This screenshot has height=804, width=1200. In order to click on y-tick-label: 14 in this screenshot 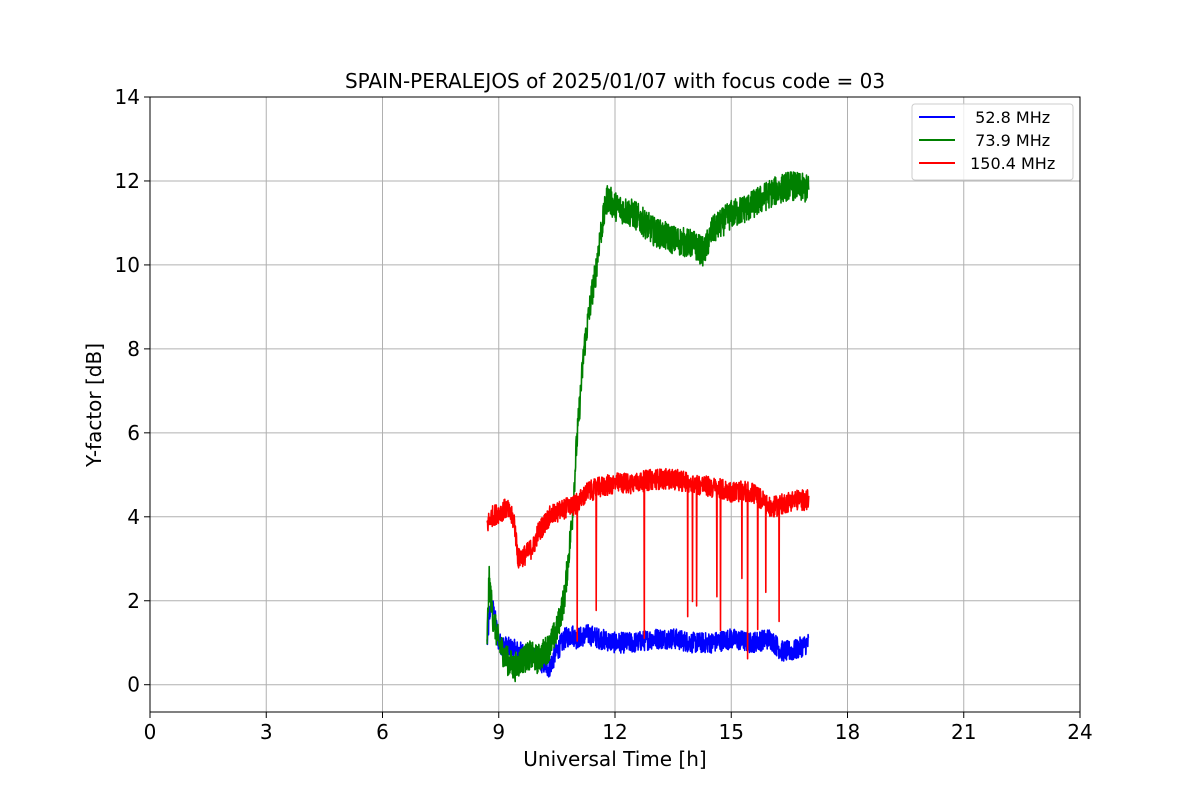, I will do `click(127, 97)`.